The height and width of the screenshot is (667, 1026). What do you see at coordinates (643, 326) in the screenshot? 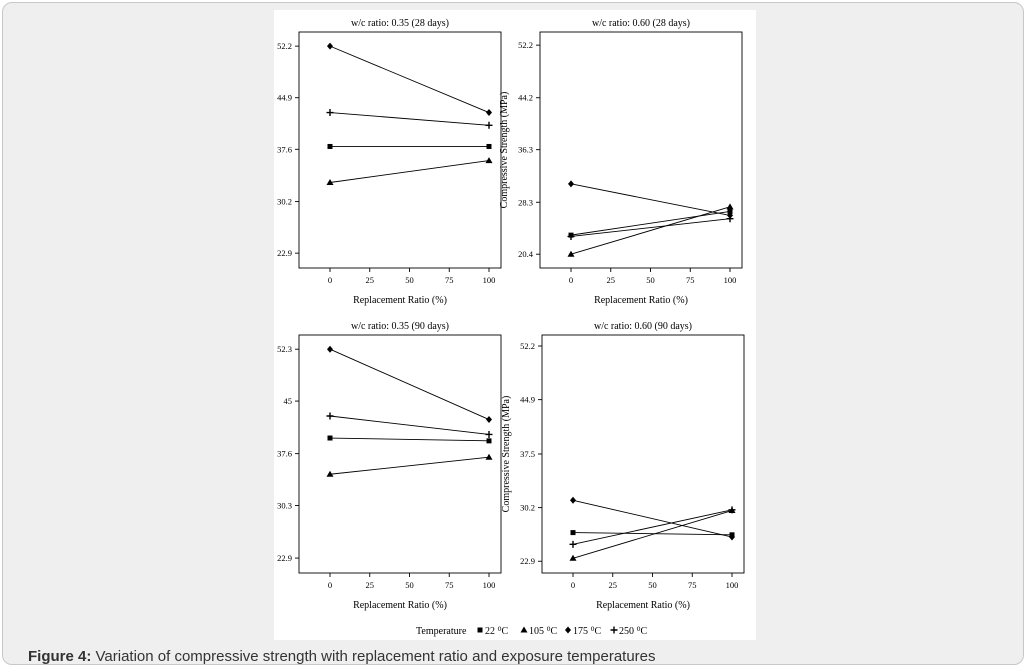
I see `chart-title: w/c ratio: 0.60 (90 days)` at bounding box center [643, 326].